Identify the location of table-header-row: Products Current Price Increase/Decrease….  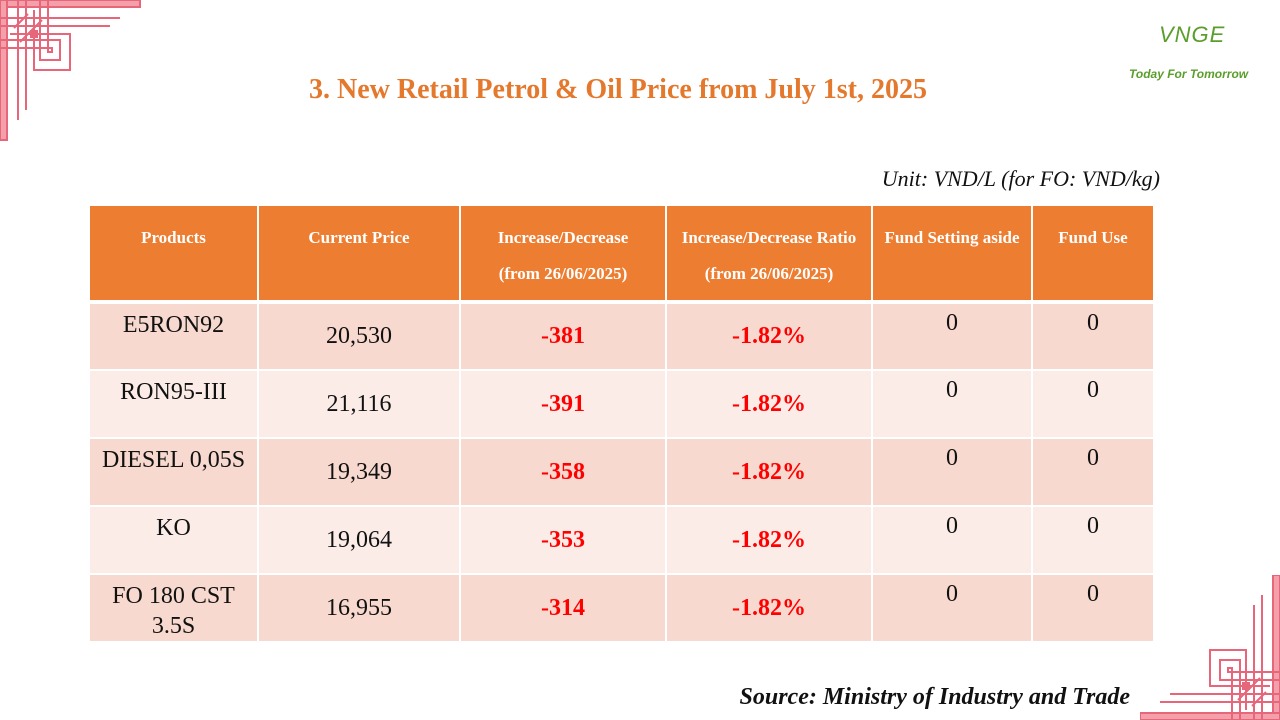
(622, 255).